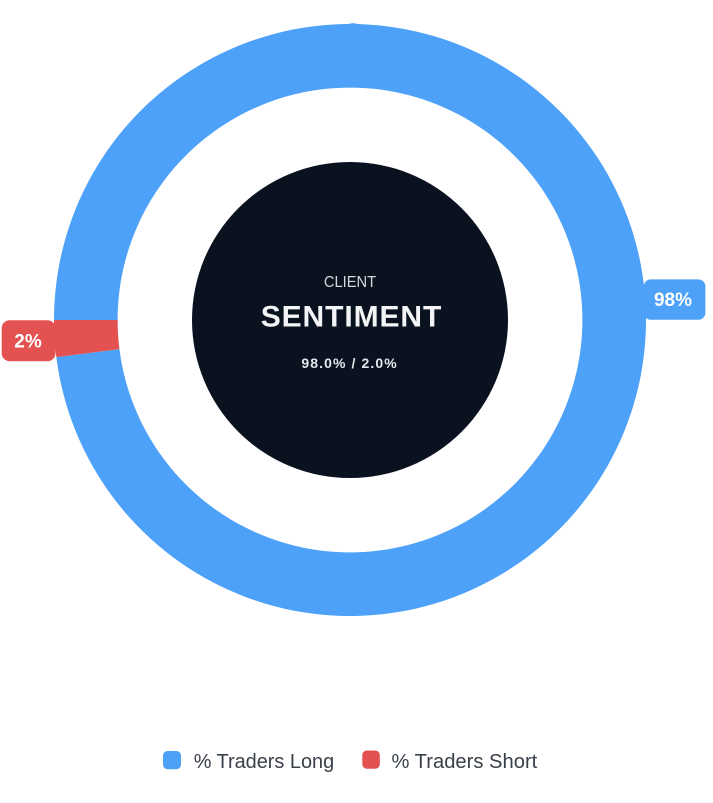 The width and height of the screenshot is (713, 803). I want to click on svg-text: % Traders Short, so click(465, 762).